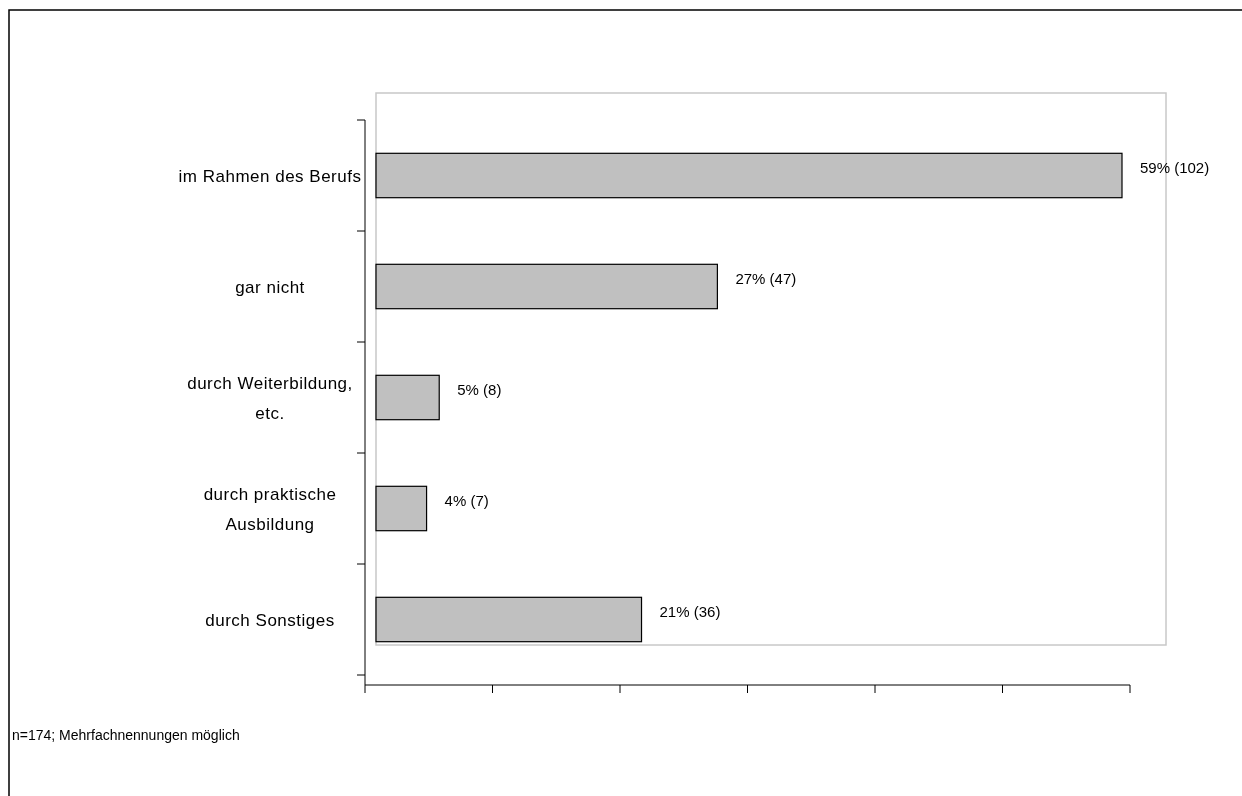  What do you see at coordinates (766, 279) in the screenshot?
I see `data-label: 27% (47)` at bounding box center [766, 279].